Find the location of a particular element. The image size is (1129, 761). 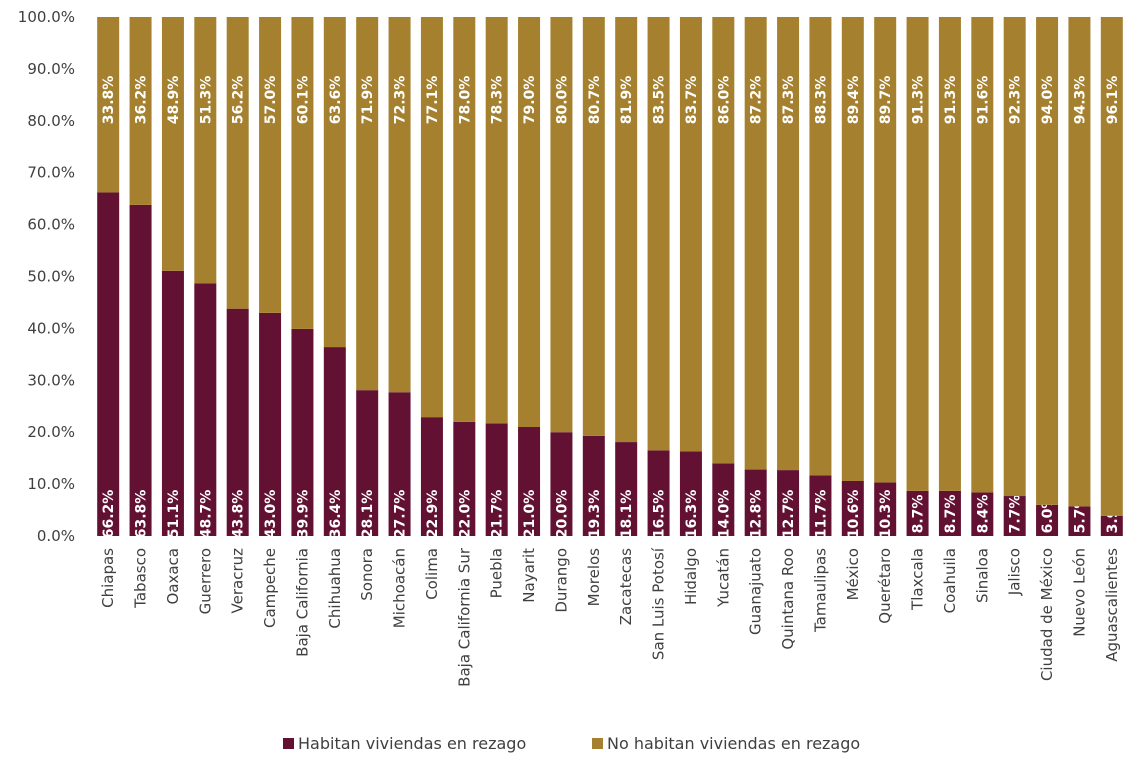

y-tick-label: 0.0% is located at coordinates (56, 536).